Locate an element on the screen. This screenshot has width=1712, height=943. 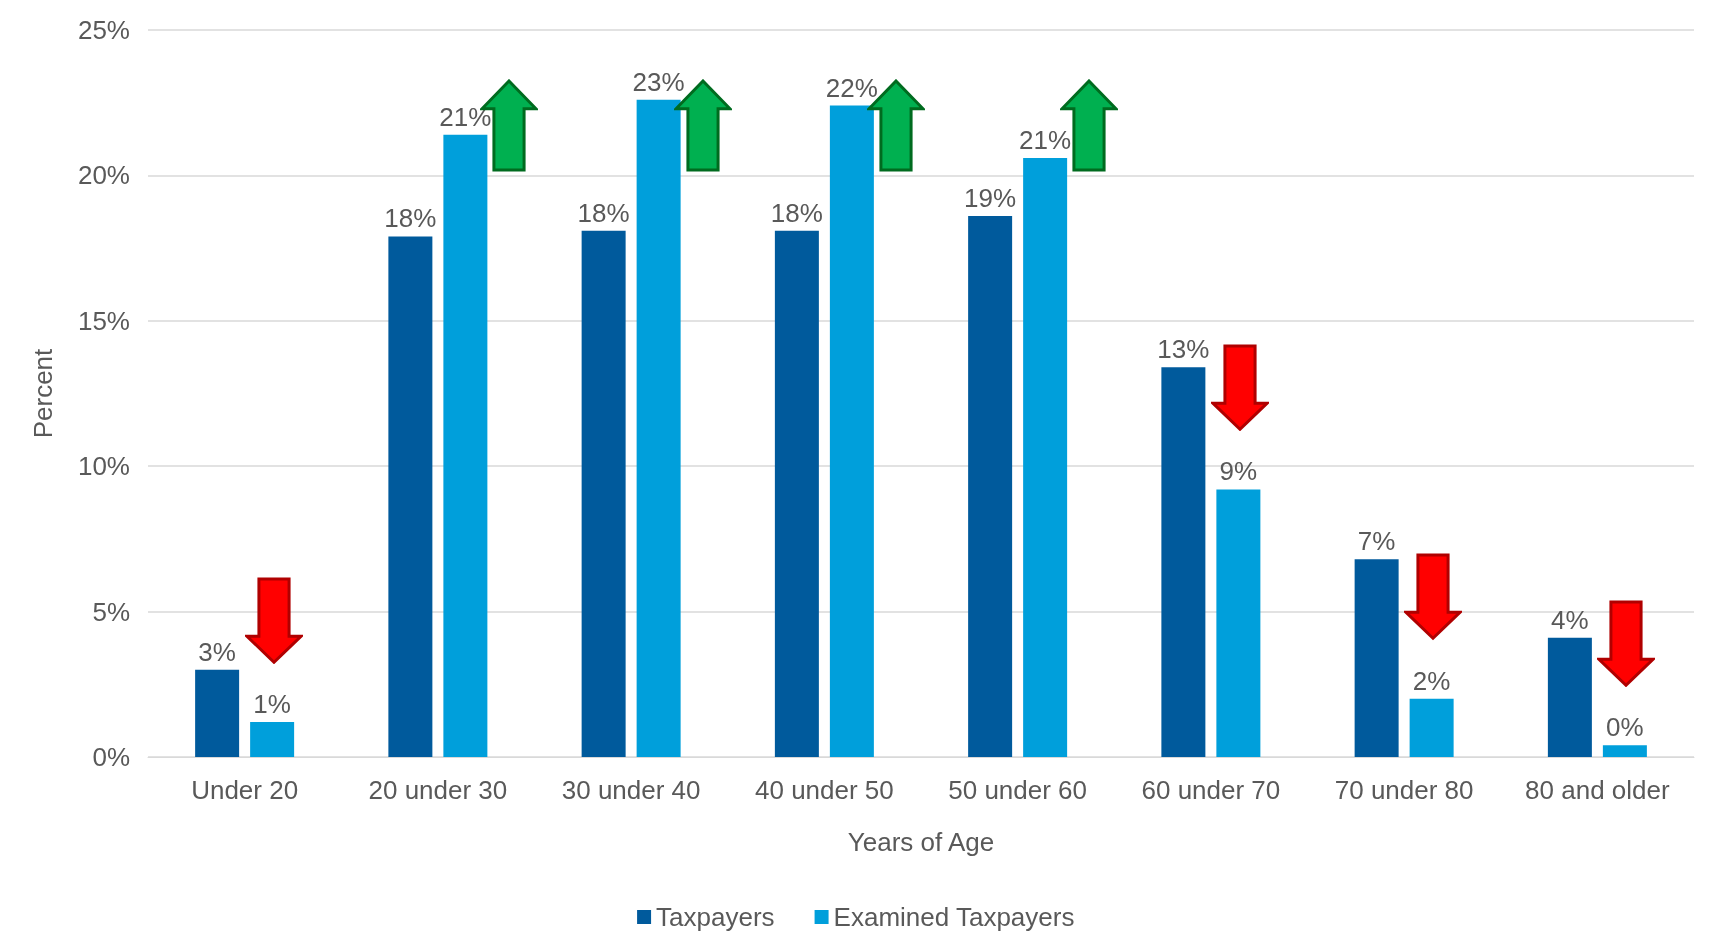
legend-label: Taxpayers is located at coordinates (715, 917).